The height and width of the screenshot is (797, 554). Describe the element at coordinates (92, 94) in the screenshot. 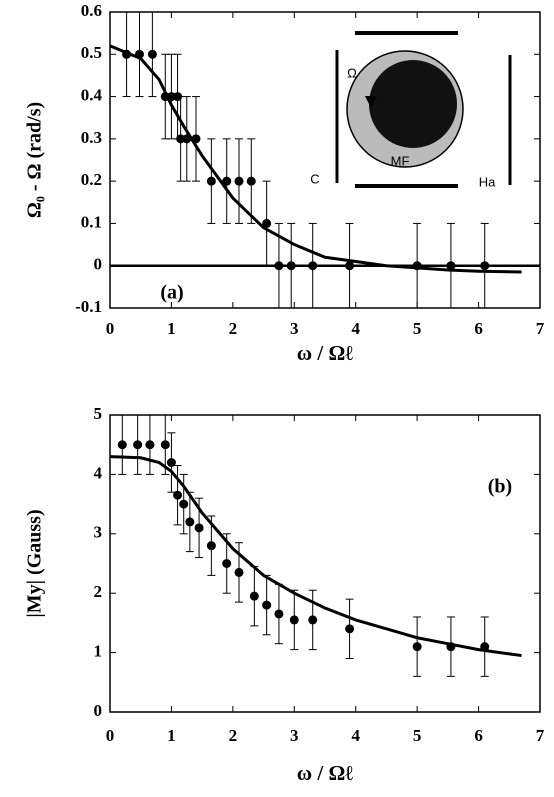

I see `y-tick-label: 0.4` at that location.